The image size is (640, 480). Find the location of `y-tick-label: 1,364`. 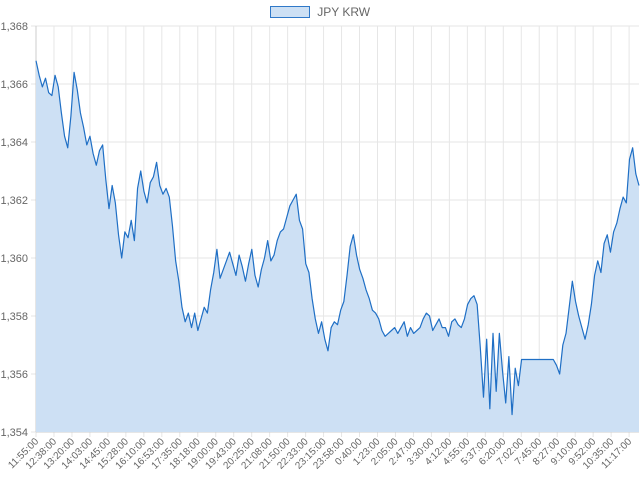

y-tick-label: 1,364 is located at coordinates (14, 143).